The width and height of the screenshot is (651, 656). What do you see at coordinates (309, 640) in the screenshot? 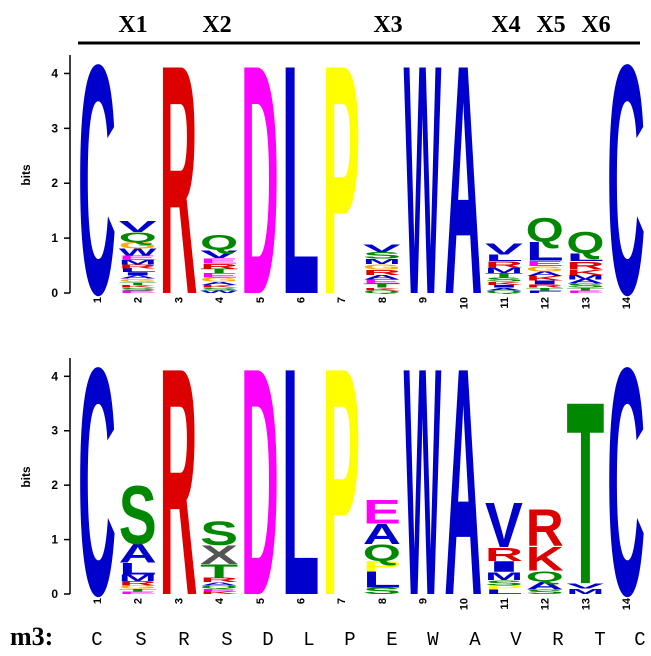
I see `consensus-letter: L` at bounding box center [309, 640].